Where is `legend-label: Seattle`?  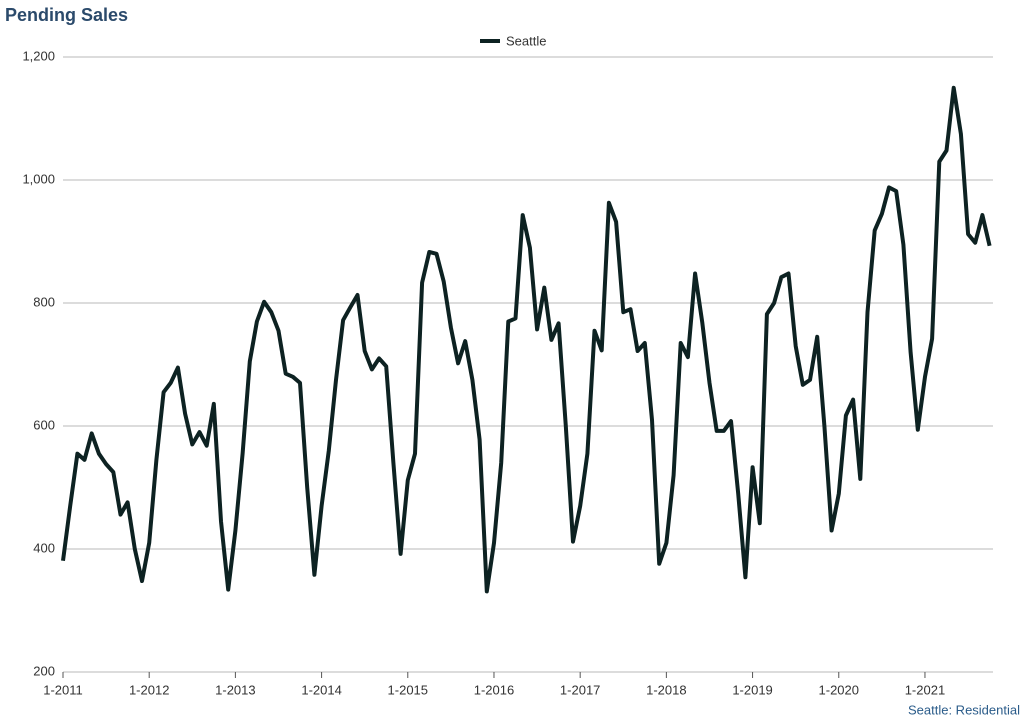
legend-label: Seattle is located at coordinates (526, 40).